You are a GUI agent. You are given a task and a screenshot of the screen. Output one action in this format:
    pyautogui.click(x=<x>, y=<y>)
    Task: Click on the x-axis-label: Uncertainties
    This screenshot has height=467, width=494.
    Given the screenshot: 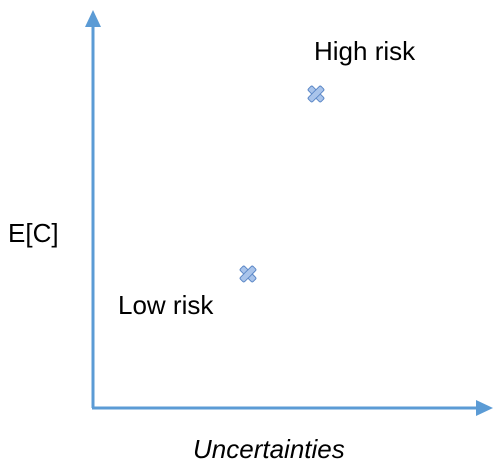 What is the action you would take?
    pyautogui.click(x=269, y=449)
    